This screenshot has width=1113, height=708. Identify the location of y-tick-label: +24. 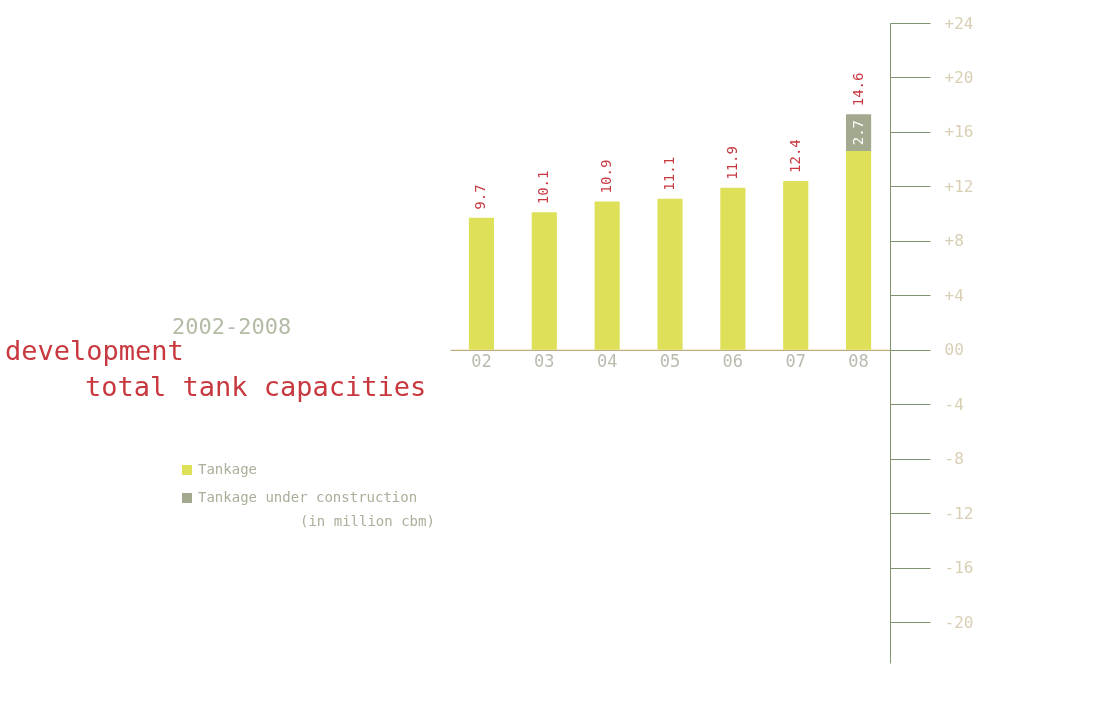
(959, 23).